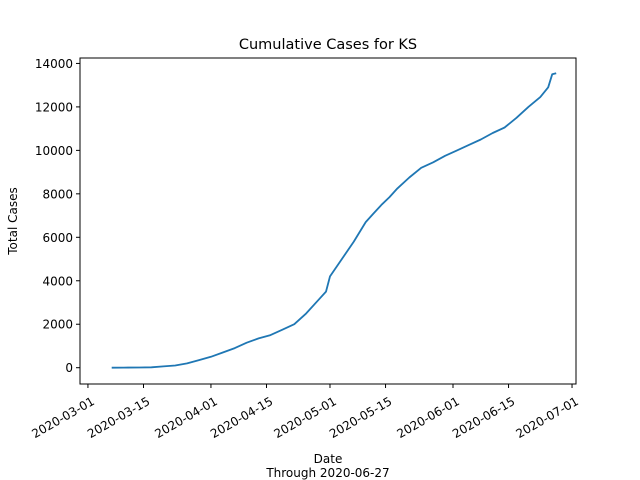  Describe the element at coordinates (304, 417) in the screenshot. I see `x-tick-label: 2020-05-01` at that location.